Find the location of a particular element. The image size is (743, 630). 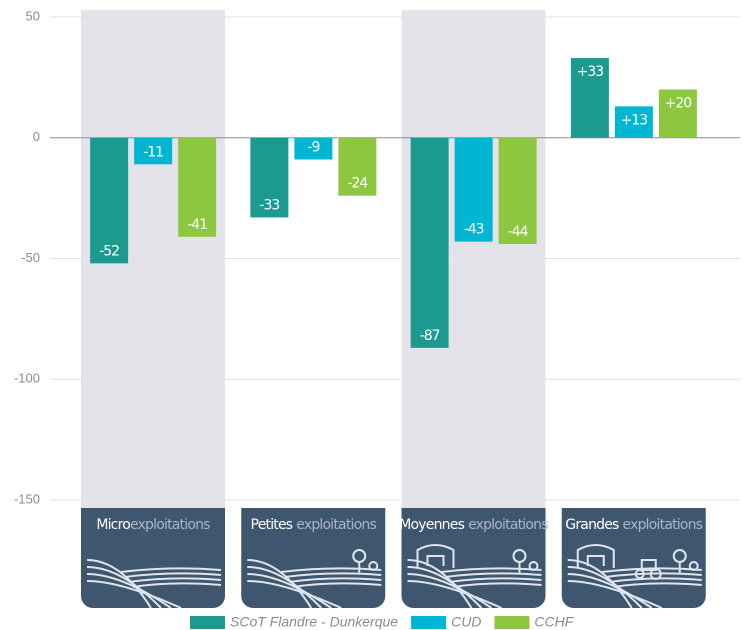

tractor is located at coordinates (648, 565).